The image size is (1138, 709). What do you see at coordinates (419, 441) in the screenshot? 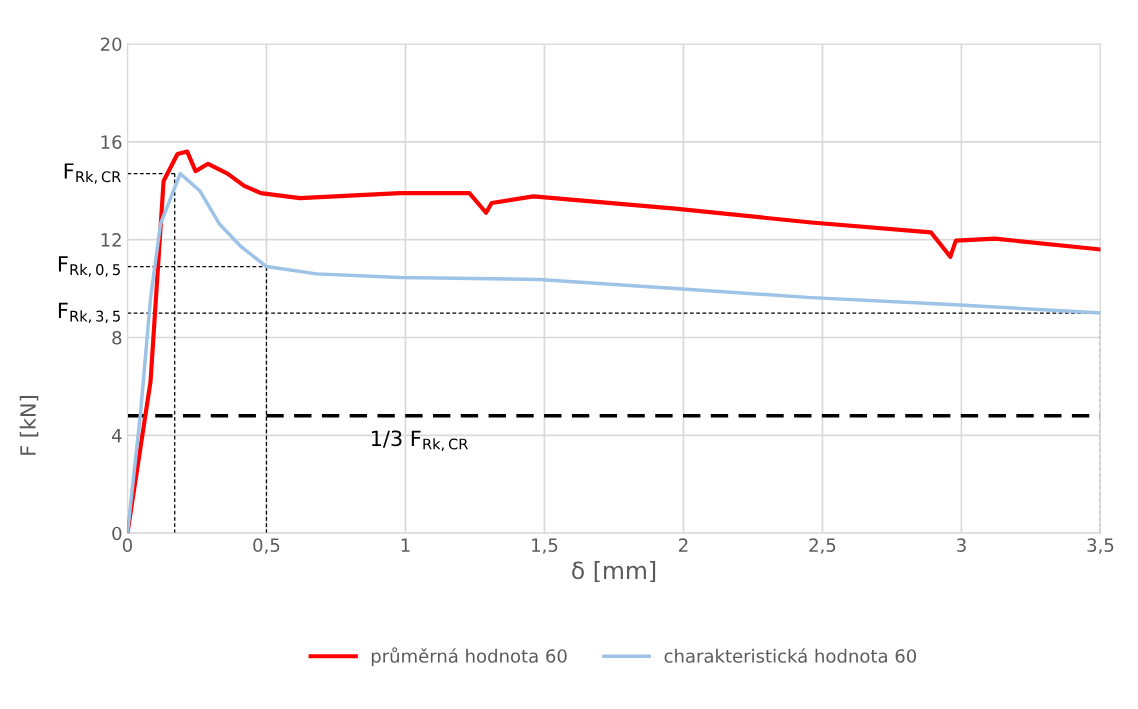
I see `ref-line-label: 1/3 F$_{Rk,CR}$` at bounding box center [419, 441].